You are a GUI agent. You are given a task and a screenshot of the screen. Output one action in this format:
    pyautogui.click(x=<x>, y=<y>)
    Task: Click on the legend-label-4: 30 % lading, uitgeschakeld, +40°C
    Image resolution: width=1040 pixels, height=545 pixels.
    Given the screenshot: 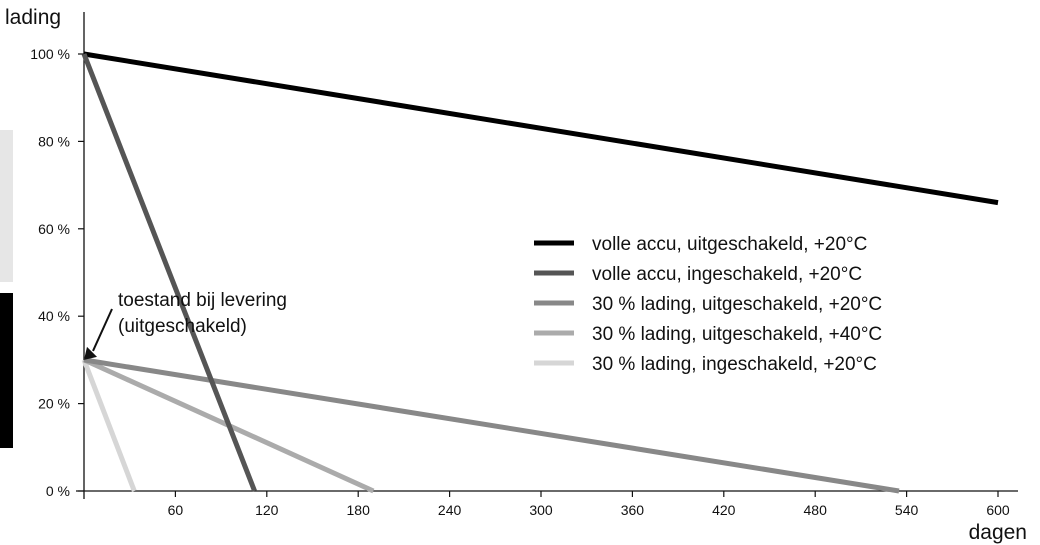 What is the action you would take?
    pyautogui.click(x=737, y=334)
    